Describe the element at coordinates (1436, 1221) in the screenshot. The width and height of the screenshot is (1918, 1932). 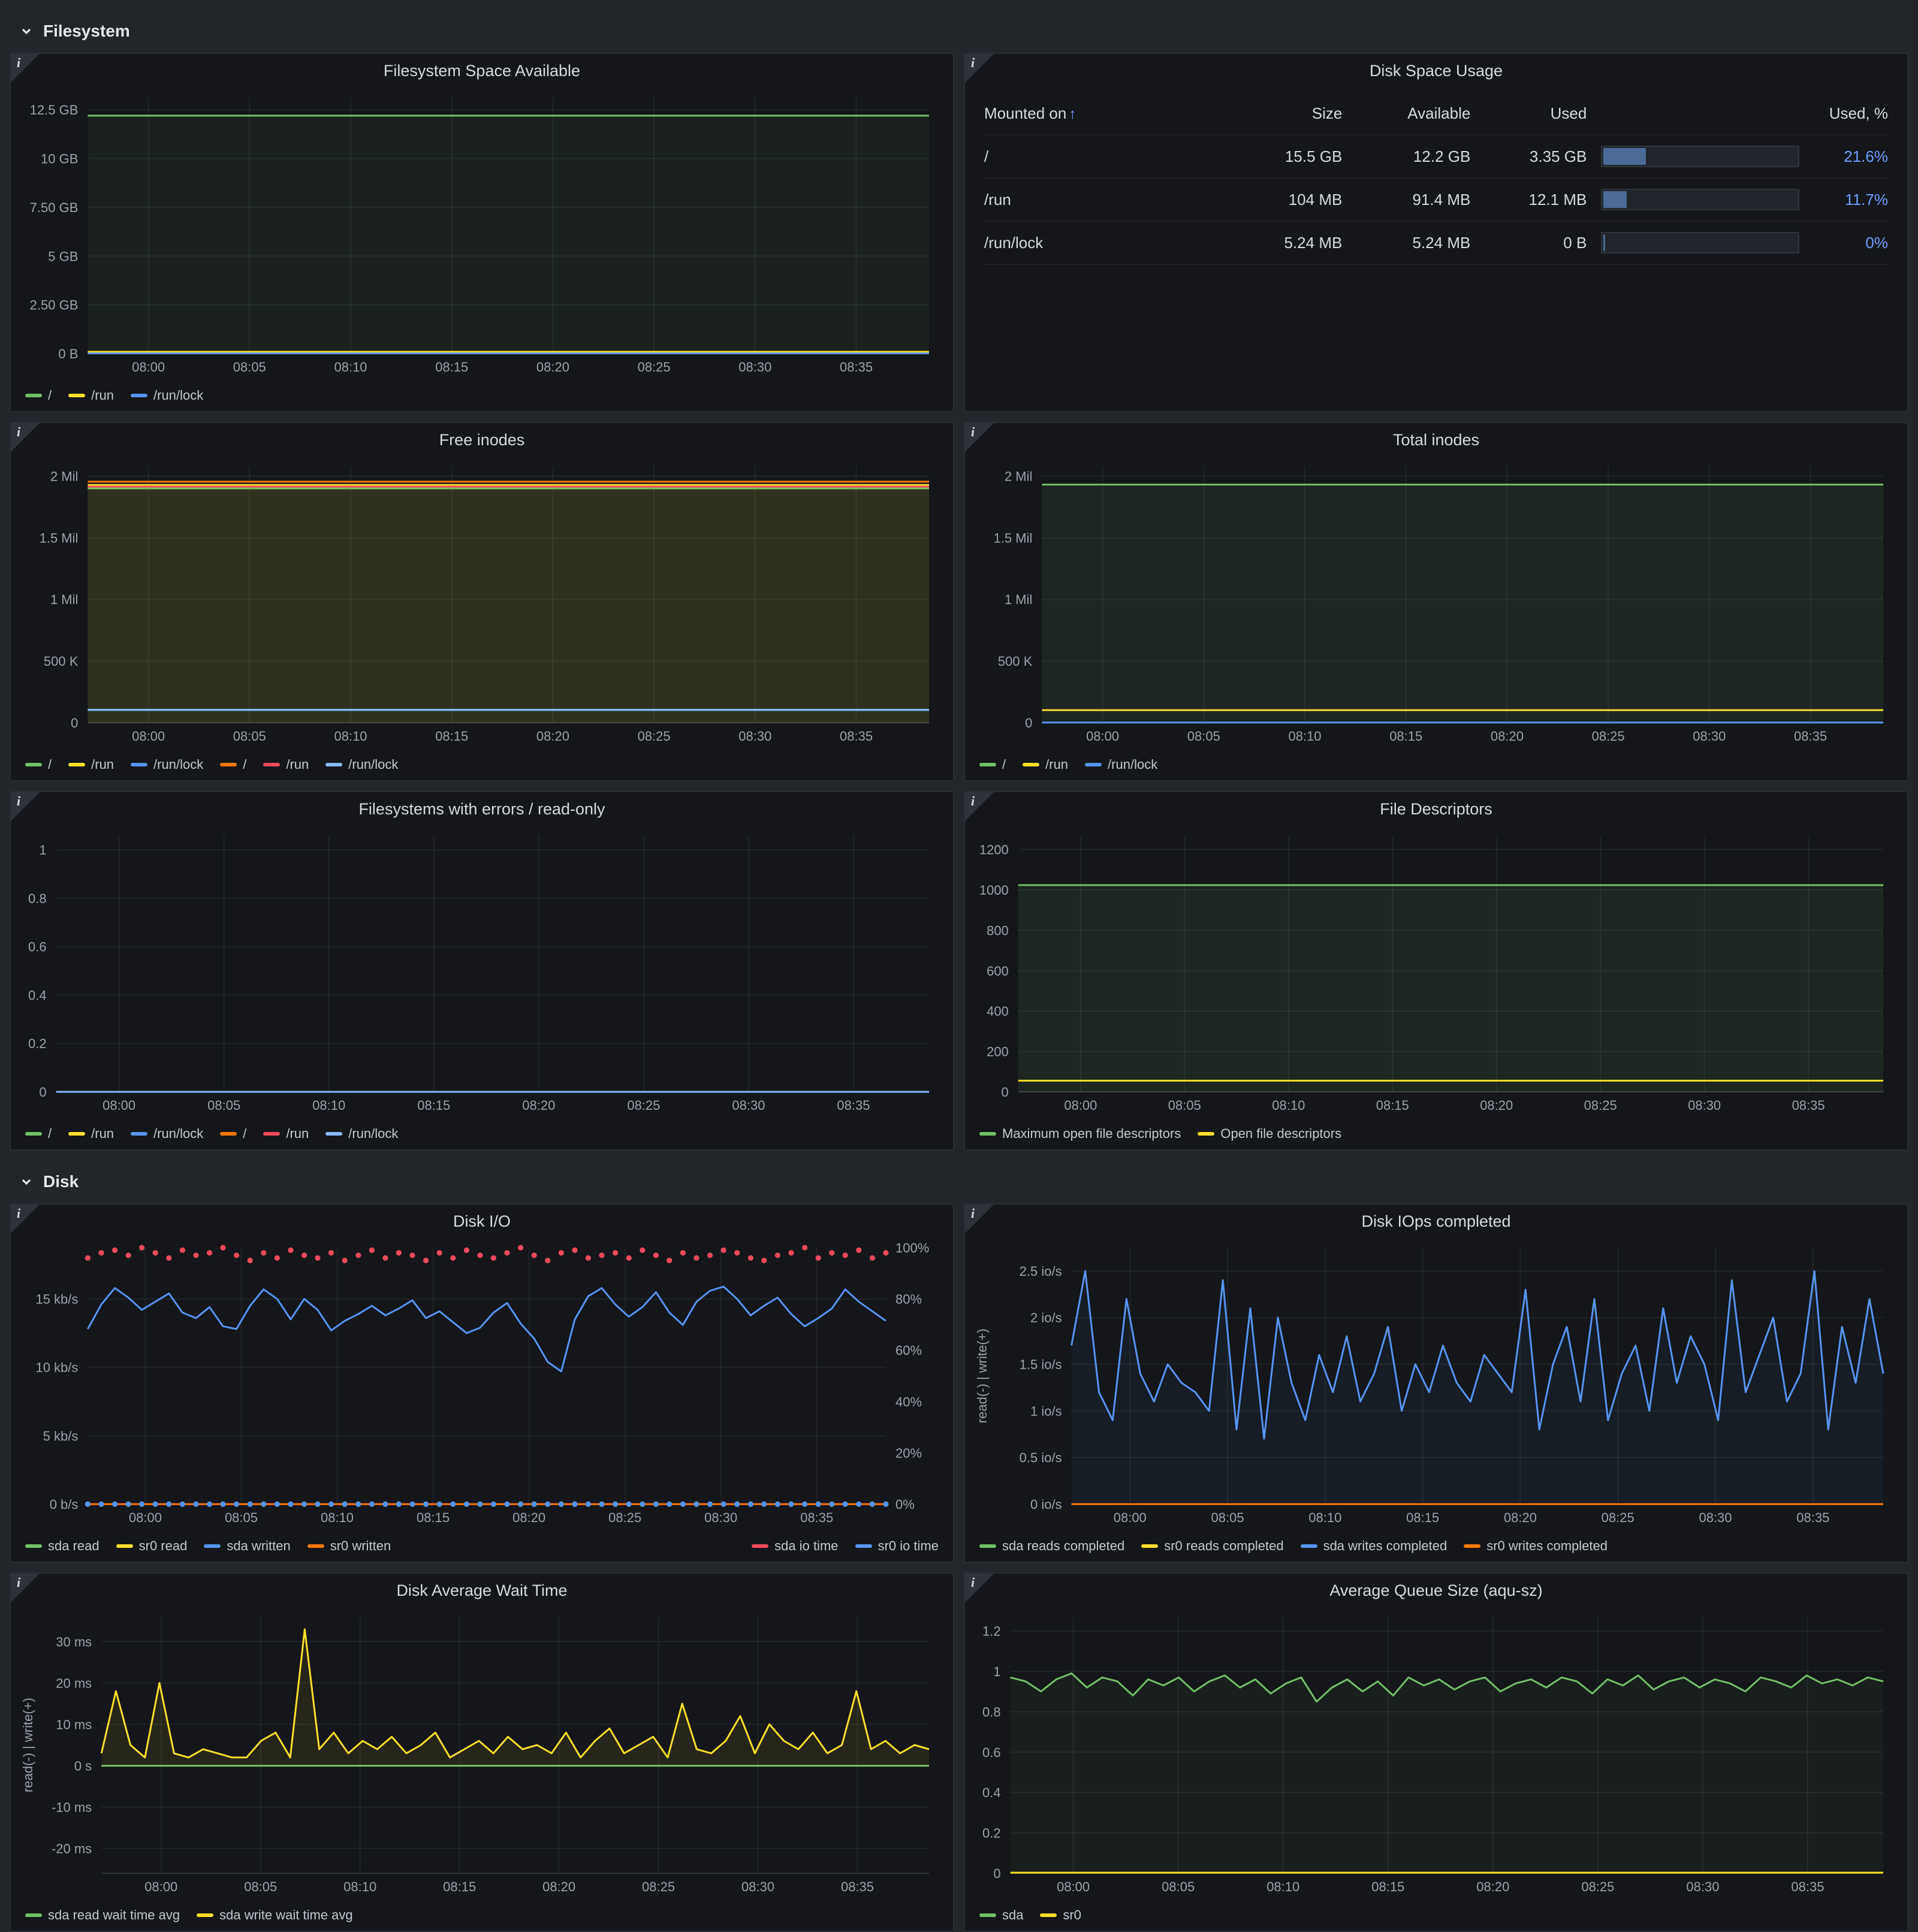
I see `panel-title: Disk IOps completed` at that location.